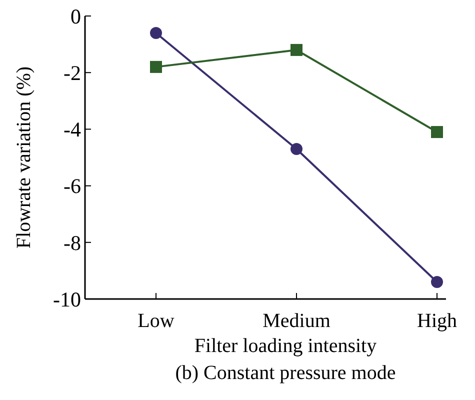  Describe the element at coordinates (72, 186) in the screenshot. I see `y-tick-label: -6` at that location.